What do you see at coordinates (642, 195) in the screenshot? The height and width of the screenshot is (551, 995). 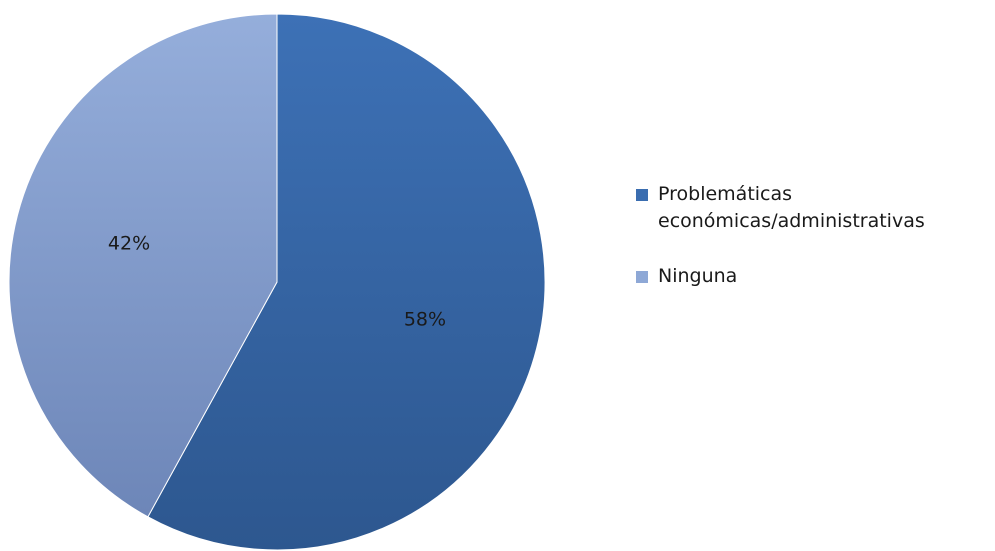 I see `legend-swatch-problematicas` at bounding box center [642, 195].